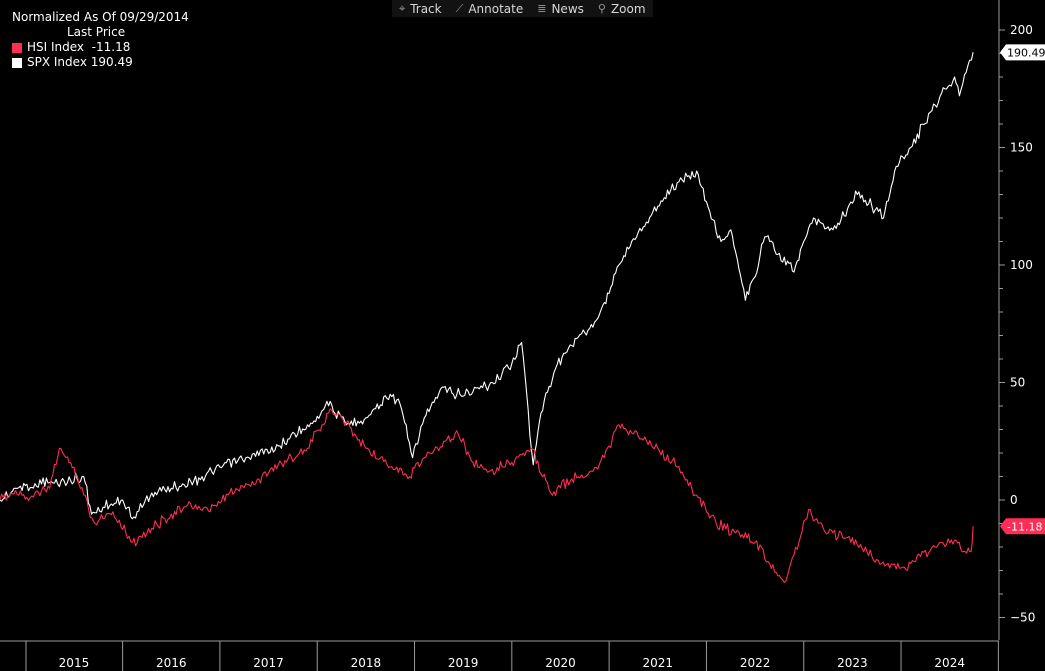 The image size is (1045, 671). What do you see at coordinates (658, 663) in the screenshot?
I see `x-tick-label: 2021` at bounding box center [658, 663].